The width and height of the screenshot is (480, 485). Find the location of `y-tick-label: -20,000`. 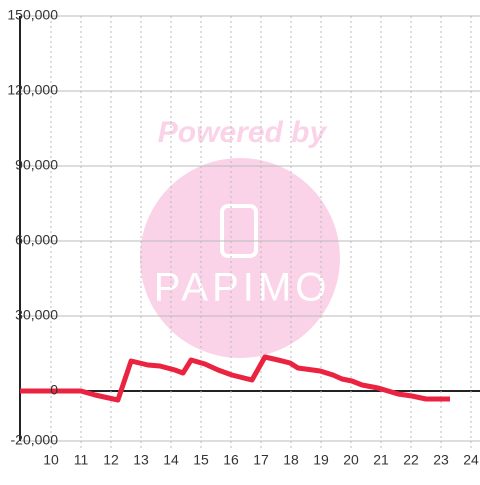

y-tick-label: -20,000 is located at coordinates (35, 440).